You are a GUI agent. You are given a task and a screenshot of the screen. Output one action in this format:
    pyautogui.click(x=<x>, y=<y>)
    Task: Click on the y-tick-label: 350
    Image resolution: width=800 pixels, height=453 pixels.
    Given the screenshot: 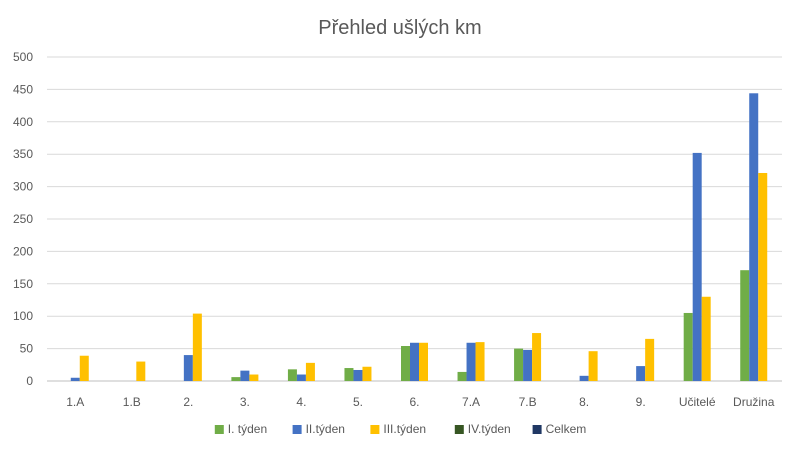 What is the action you would take?
    pyautogui.click(x=23, y=154)
    